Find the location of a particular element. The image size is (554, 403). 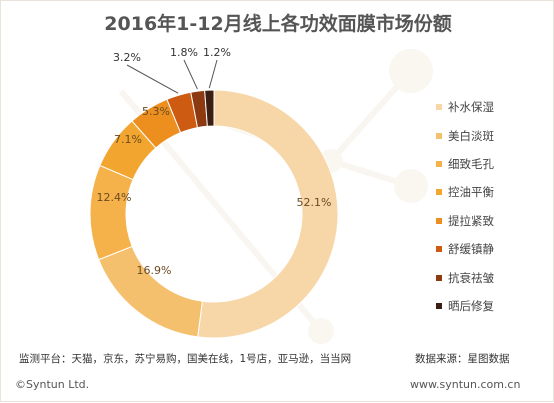

legend-label: 美白淡斑 is located at coordinates (471, 135).